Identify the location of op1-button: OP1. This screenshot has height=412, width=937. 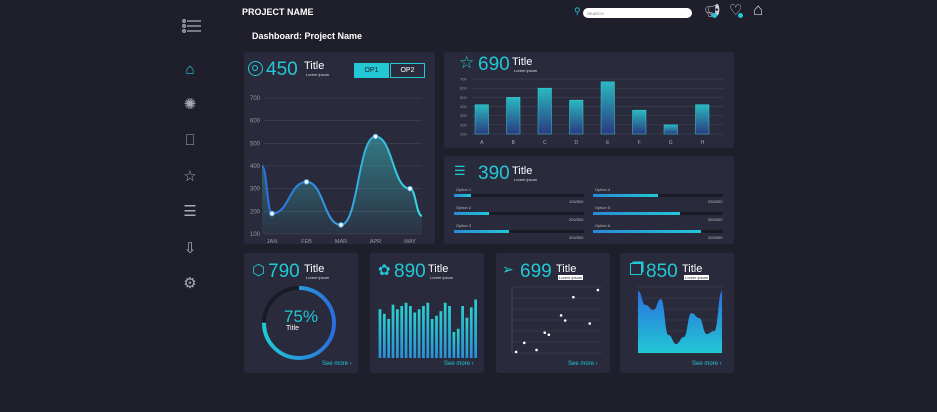
(371, 70).